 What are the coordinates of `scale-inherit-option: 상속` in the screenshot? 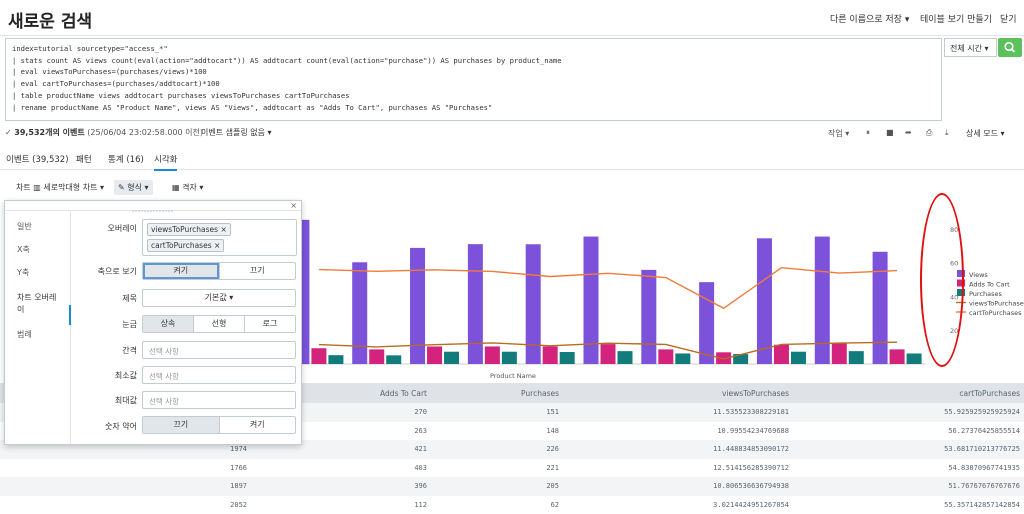 It's located at (168, 324).